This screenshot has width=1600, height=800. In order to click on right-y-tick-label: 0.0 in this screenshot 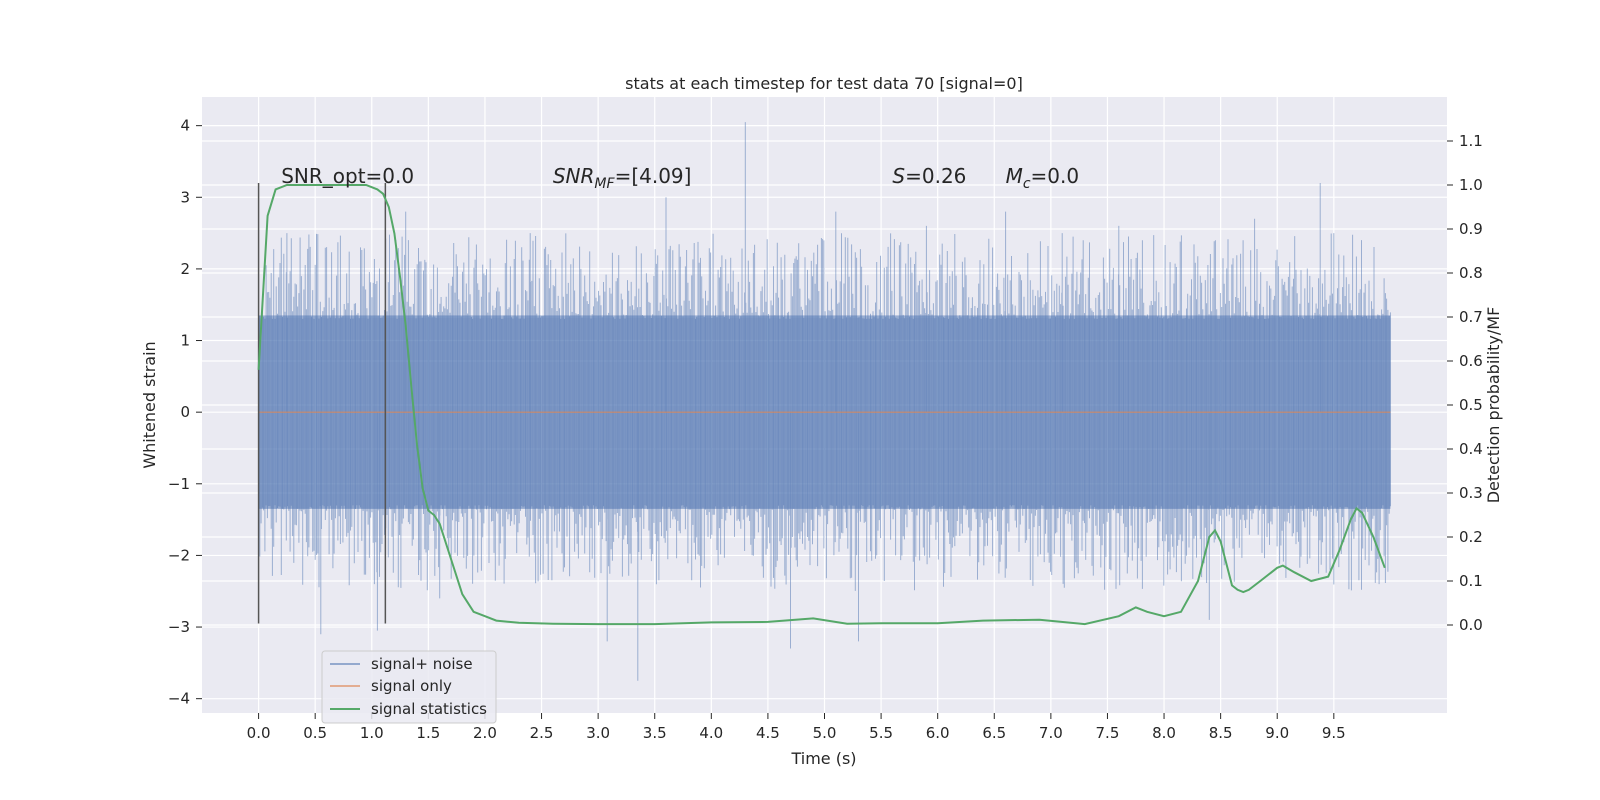, I will do `click(1471, 625)`.